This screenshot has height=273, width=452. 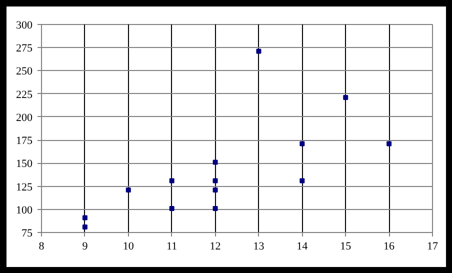 I want to click on y-tick-label: 250, so click(x=24, y=72).